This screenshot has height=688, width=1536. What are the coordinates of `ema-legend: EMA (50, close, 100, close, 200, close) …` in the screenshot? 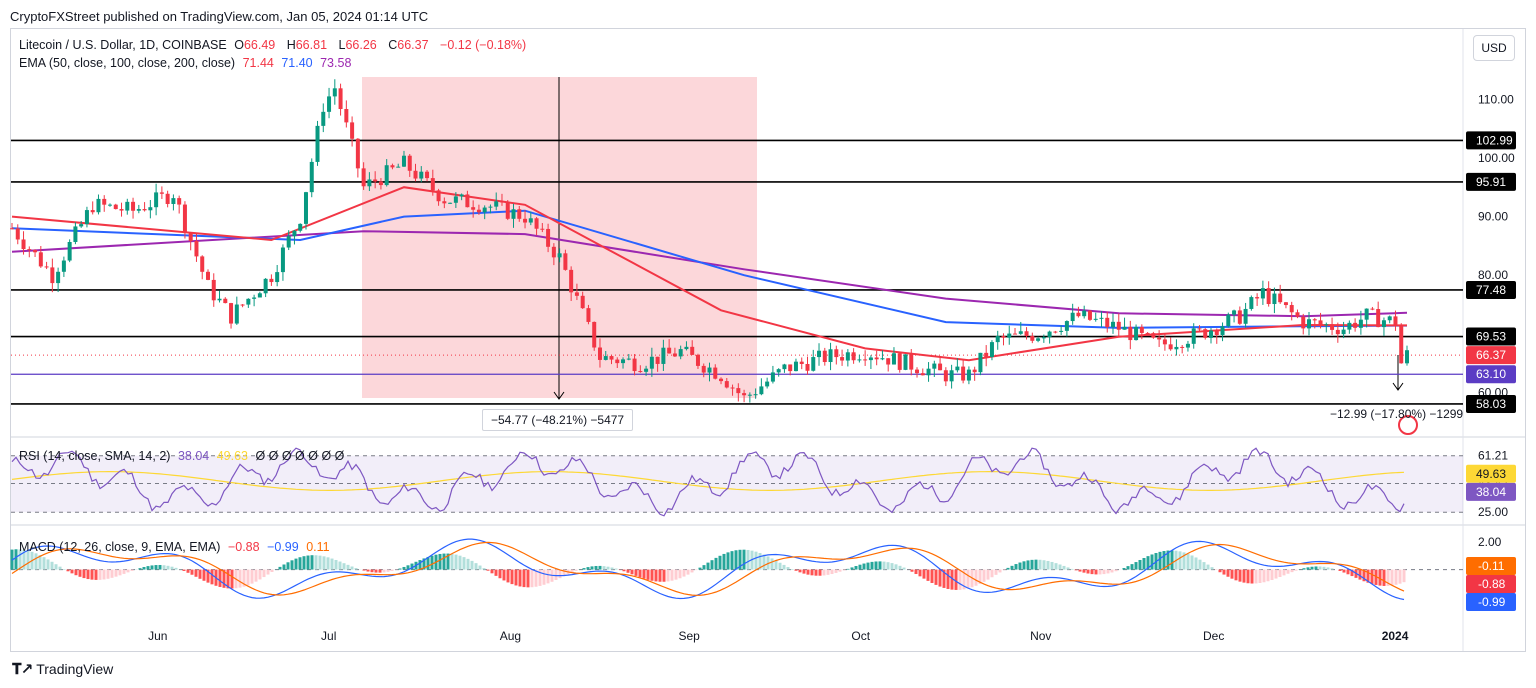 It's located at (187, 63).